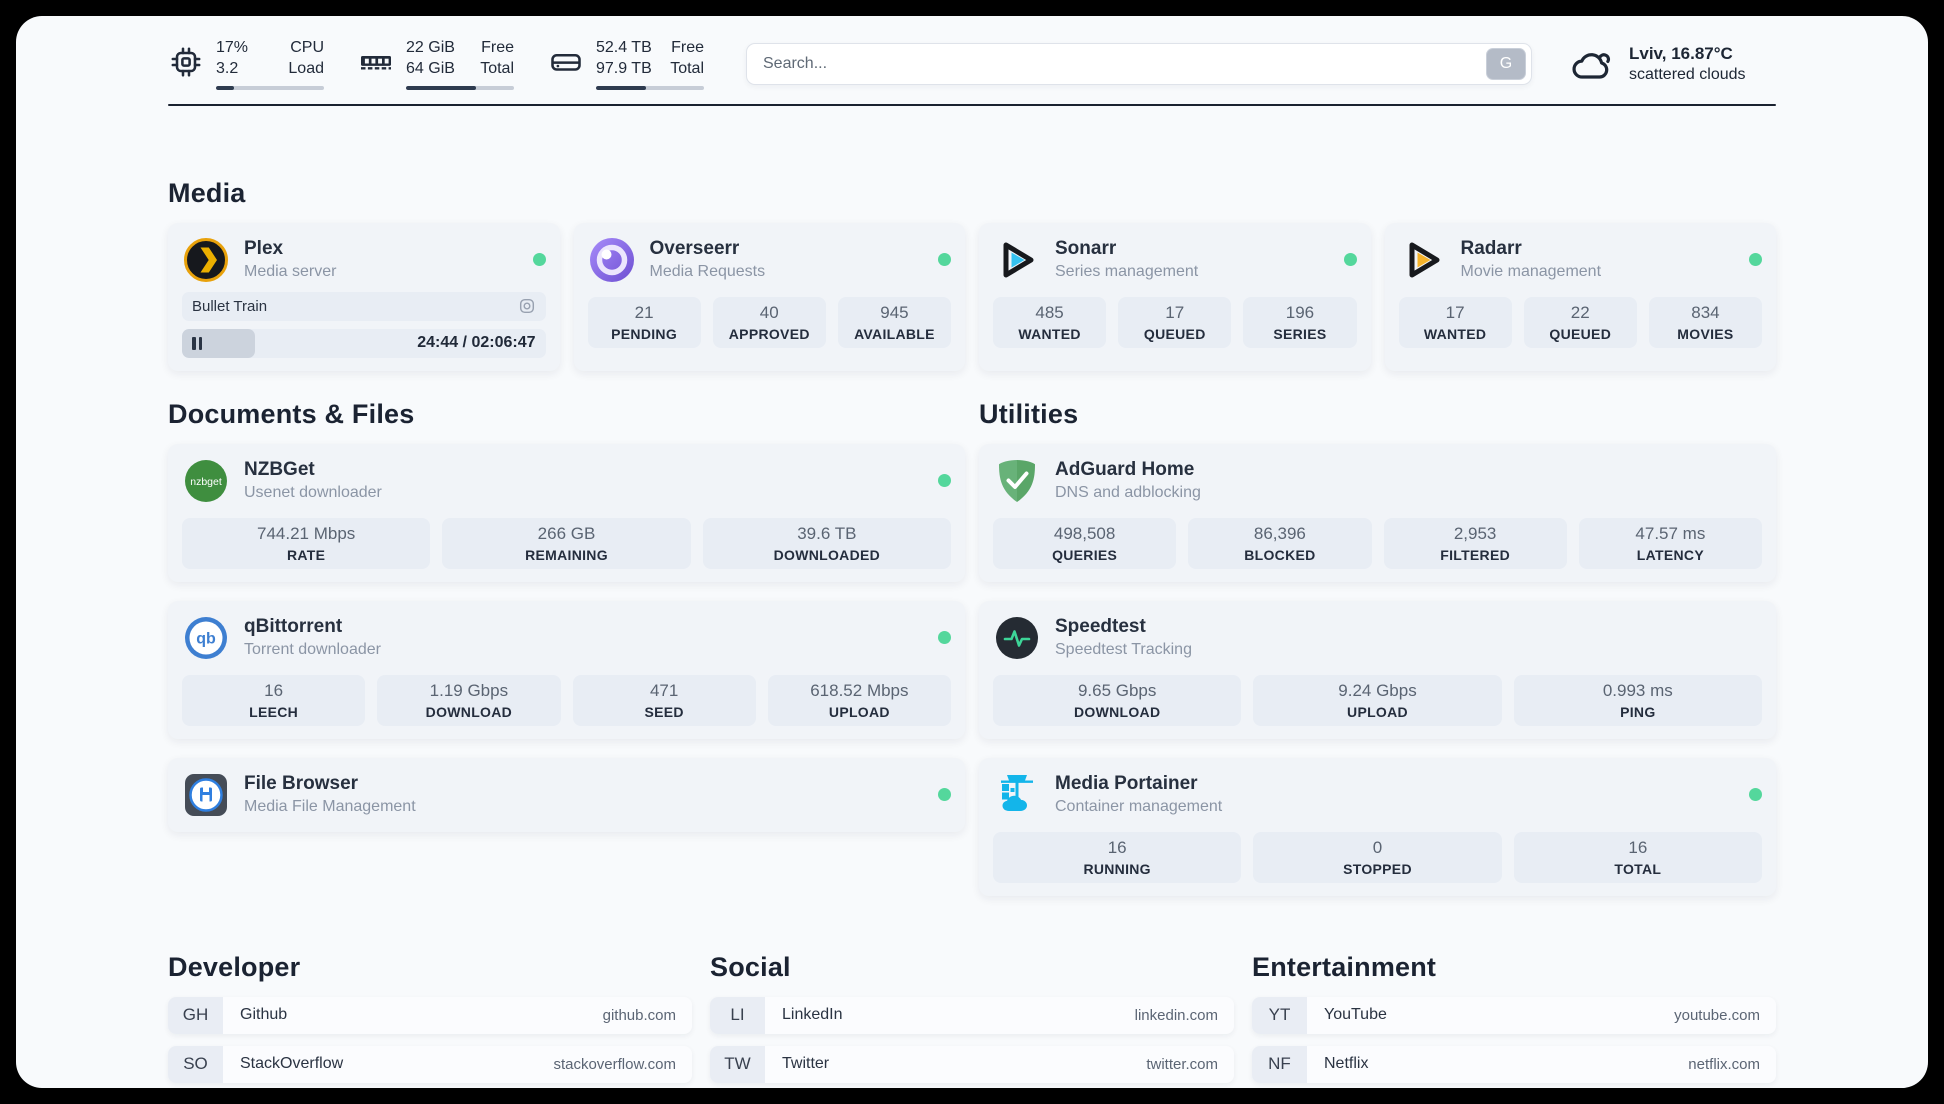 The height and width of the screenshot is (1104, 1944). What do you see at coordinates (737, 1064) in the screenshot?
I see `bookmark-abbr-twitter: TW` at bounding box center [737, 1064].